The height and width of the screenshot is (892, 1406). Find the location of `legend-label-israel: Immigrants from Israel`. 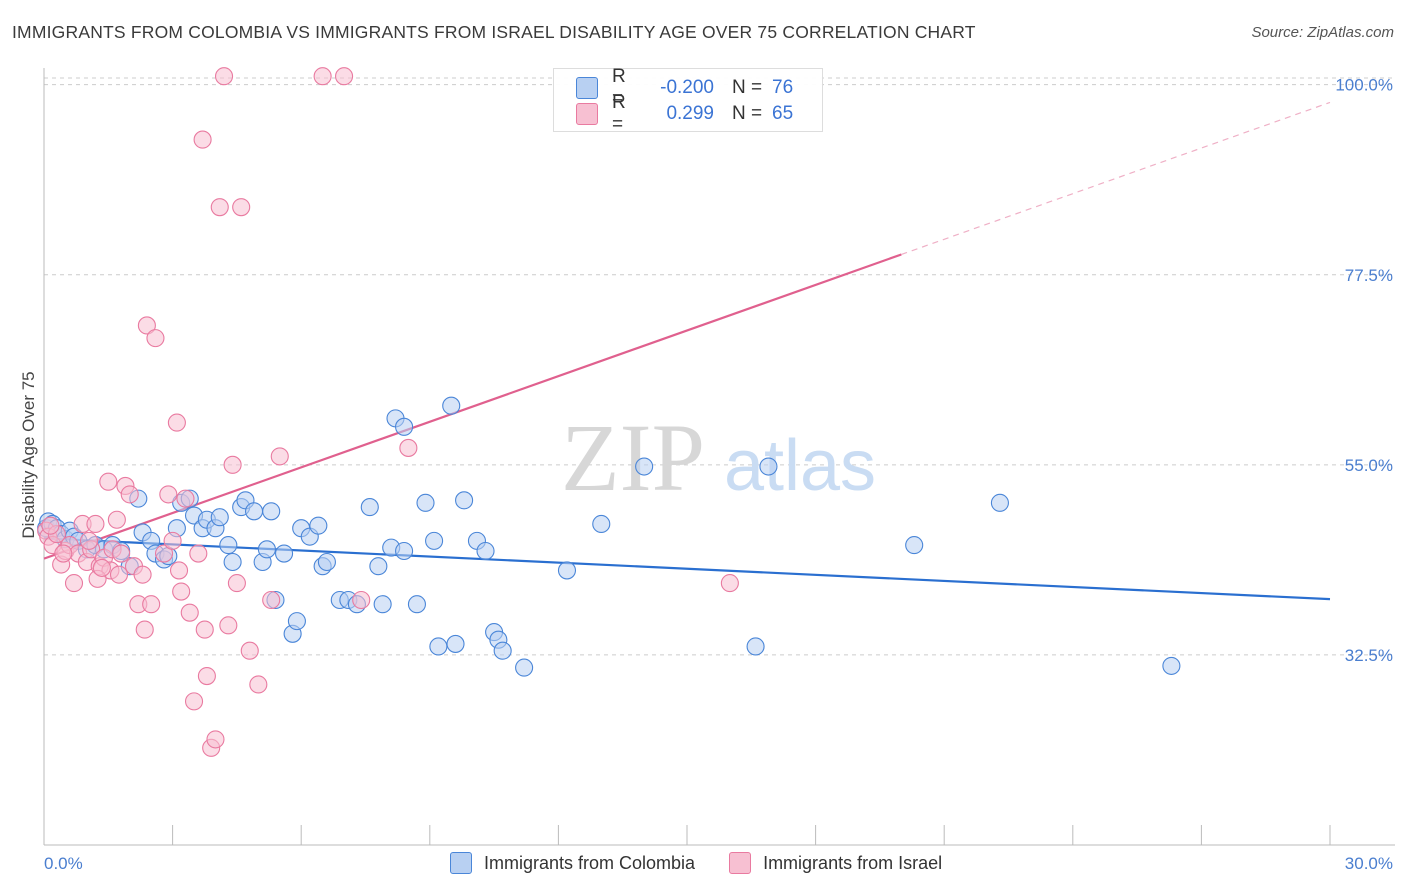

legend-label-israel: Immigrants from Israel is located at coordinates (853, 862).